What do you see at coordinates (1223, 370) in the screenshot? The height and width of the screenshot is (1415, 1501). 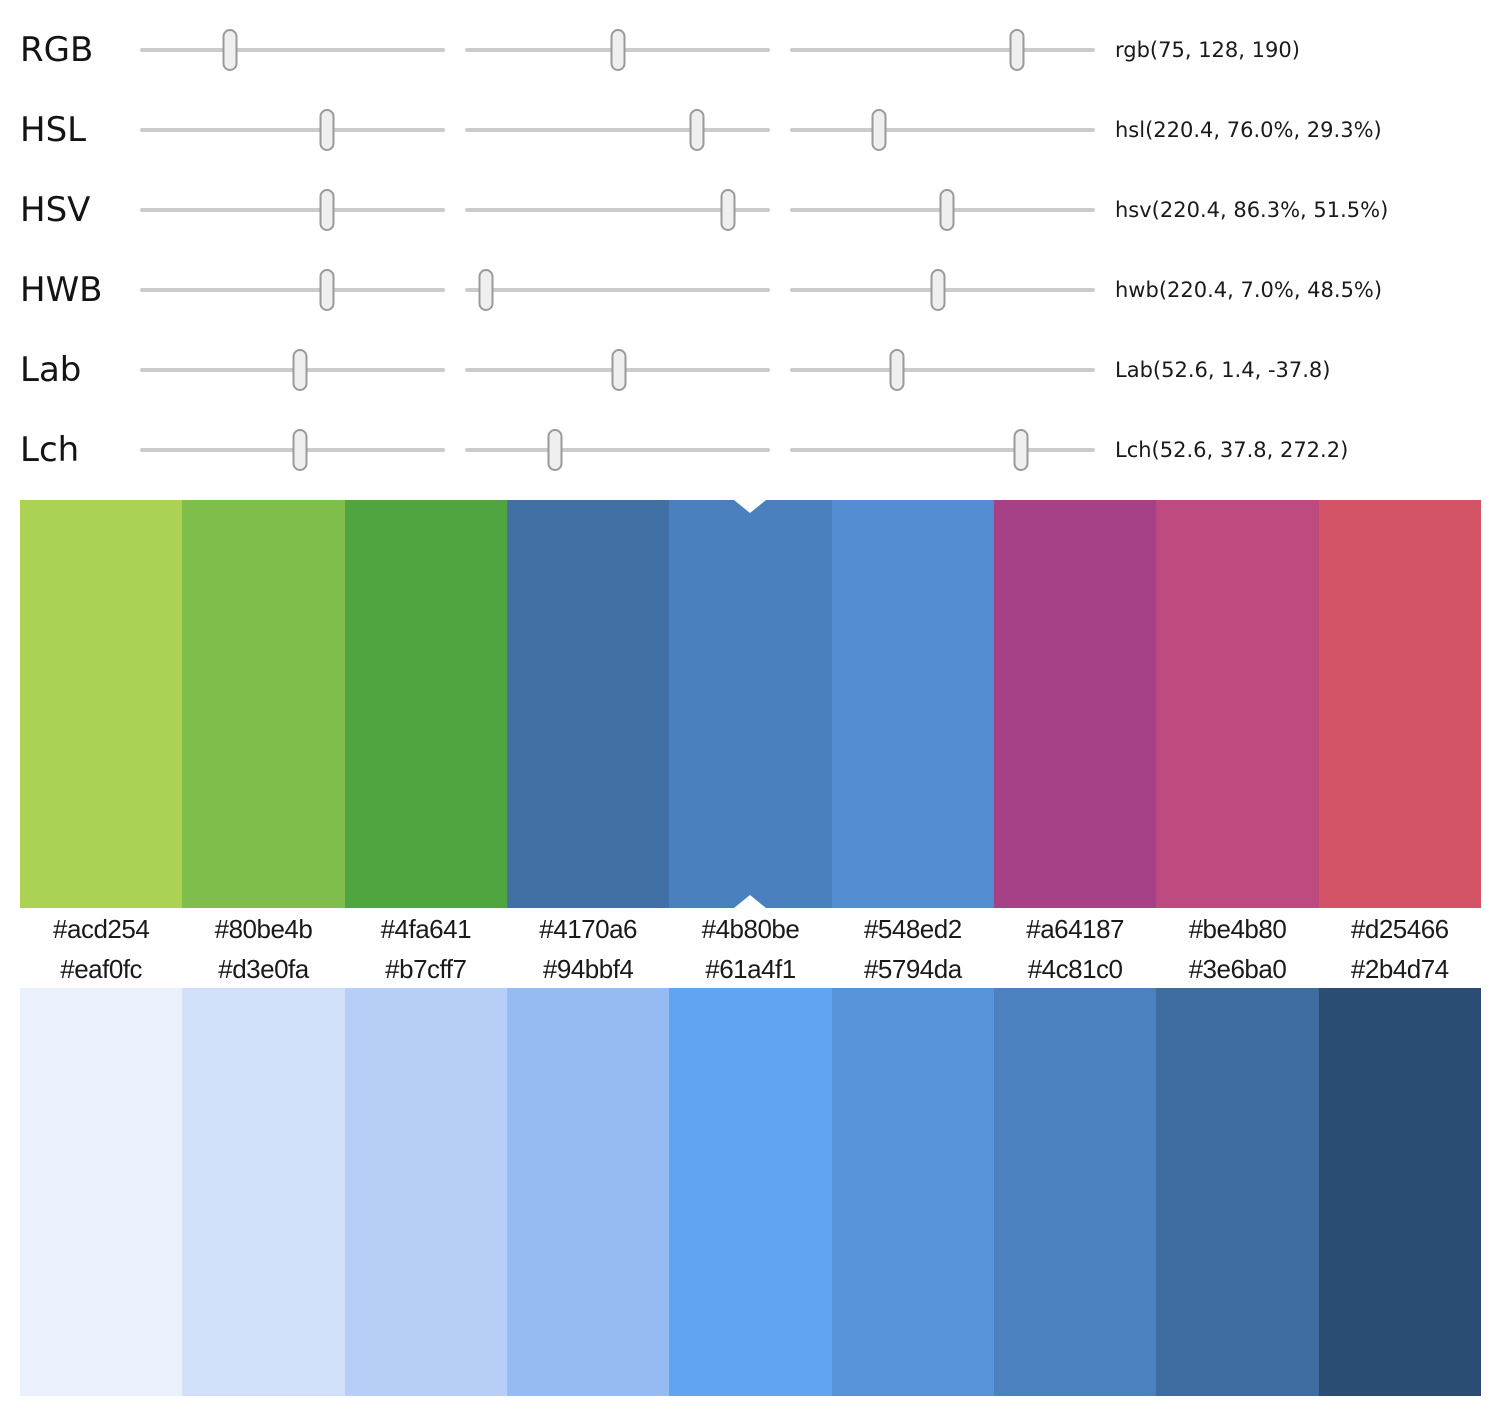 I see `lab-value-text: Lab(52.6, 1.4, -37.8)` at bounding box center [1223, 370].